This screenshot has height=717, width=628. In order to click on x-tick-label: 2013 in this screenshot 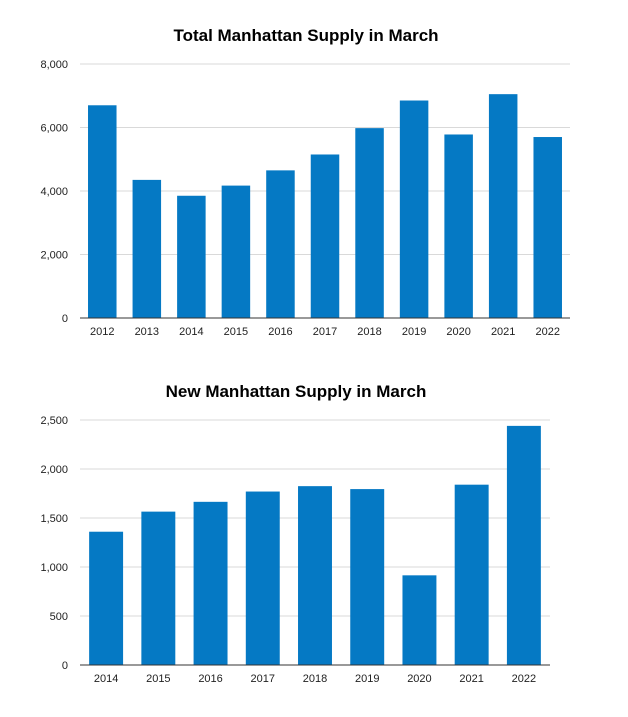, I will do `click(147, 332)`.